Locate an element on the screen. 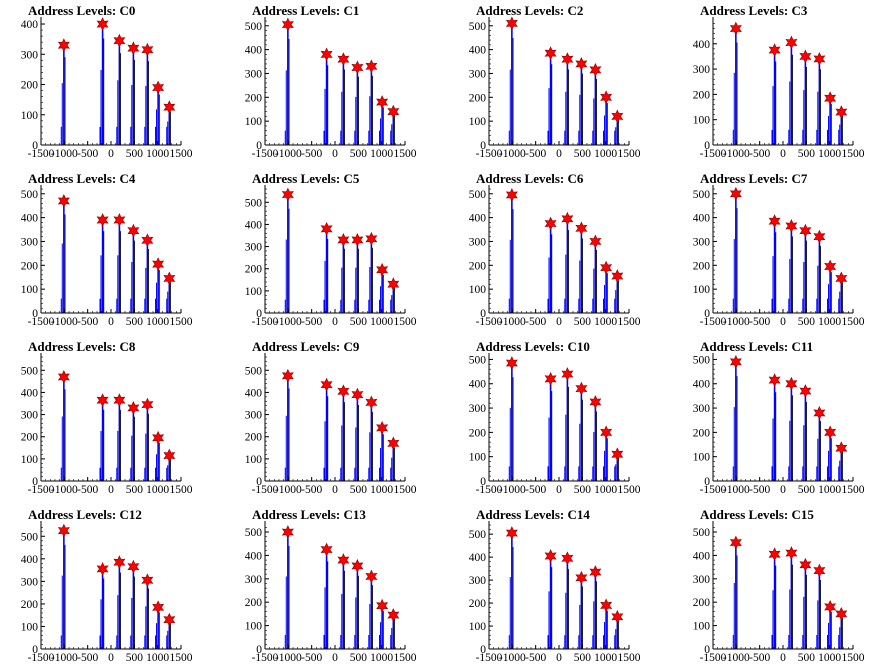 The width and height of the screenshot is (896, 672). chart-title: Address Levels: C12 is located at coordinates (85, 514).